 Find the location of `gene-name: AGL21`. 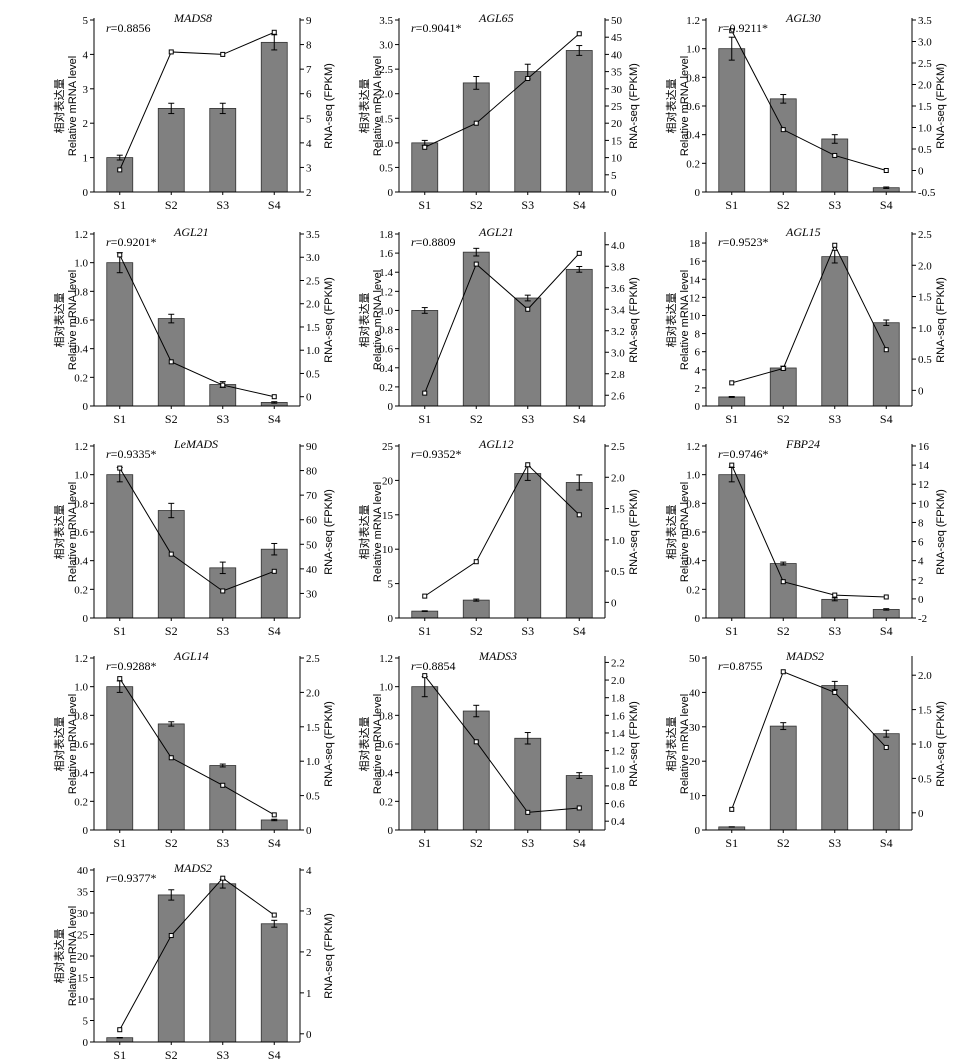

gene-name: AGL21 is located at coordinates (496, 232).